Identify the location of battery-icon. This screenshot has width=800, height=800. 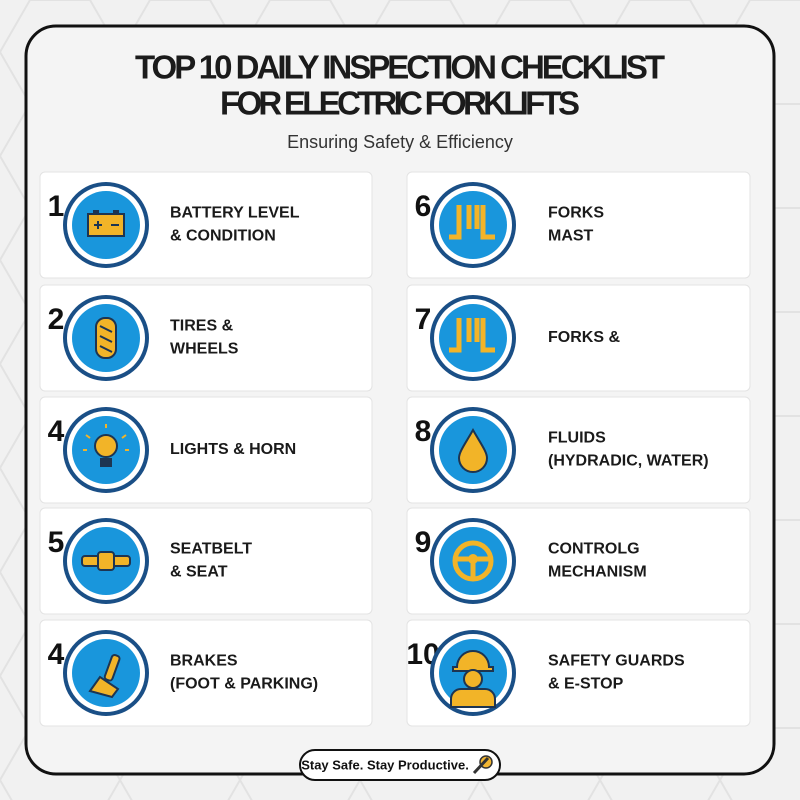
(106, 225).